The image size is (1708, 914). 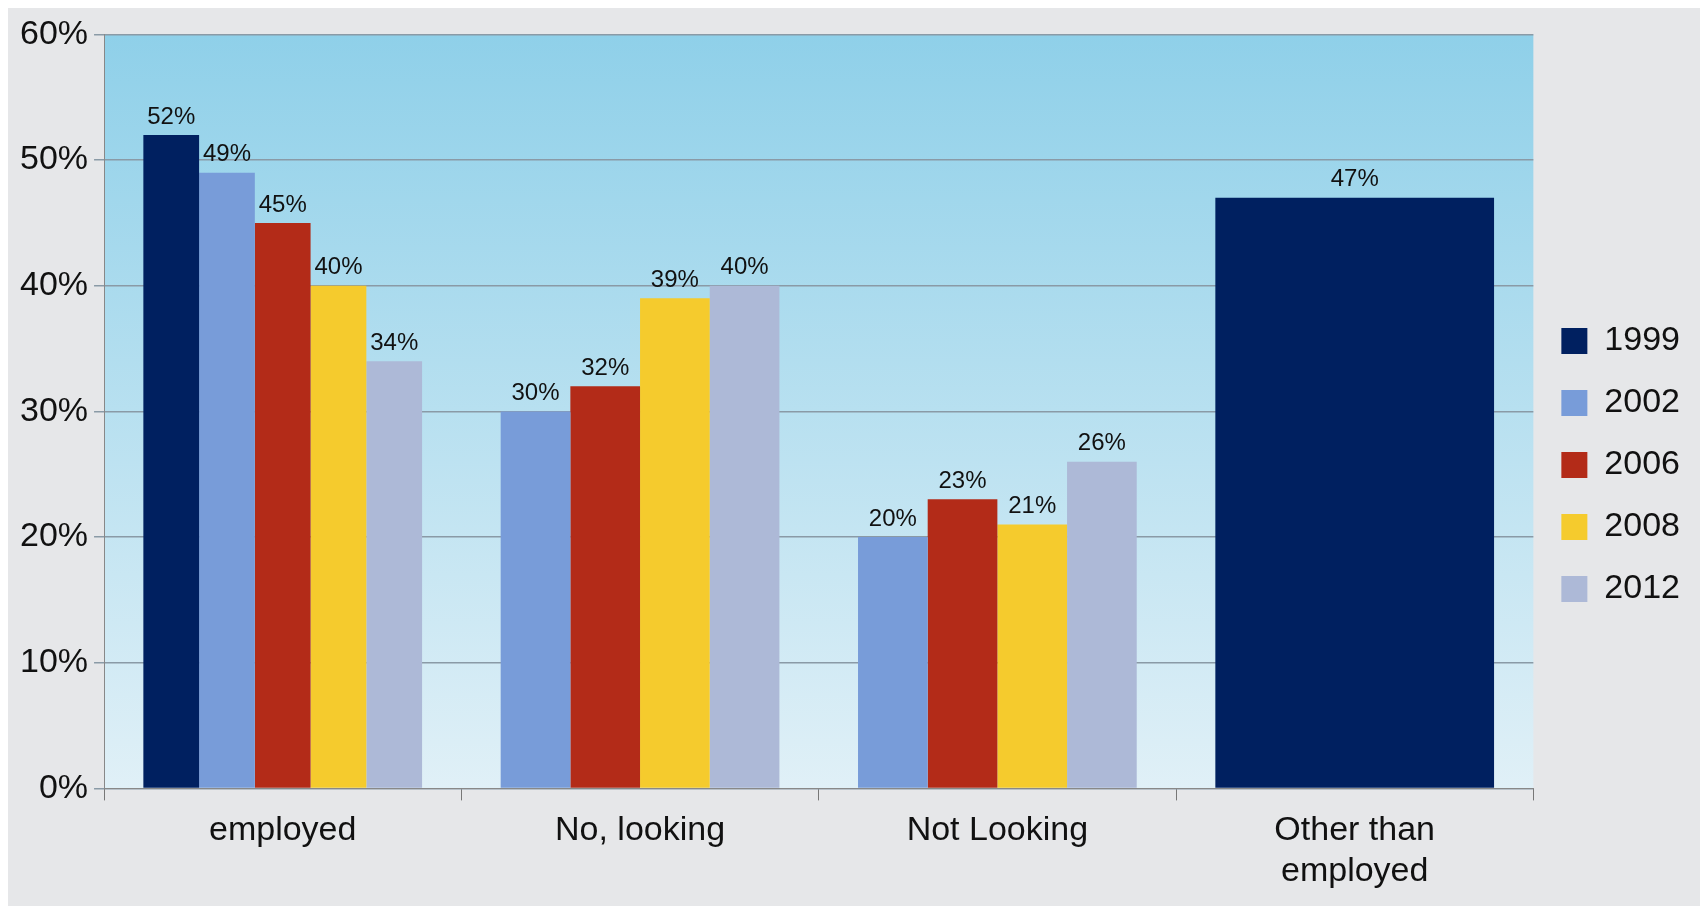 I want to click on data-label: 52%, so click(x=171, y=115).